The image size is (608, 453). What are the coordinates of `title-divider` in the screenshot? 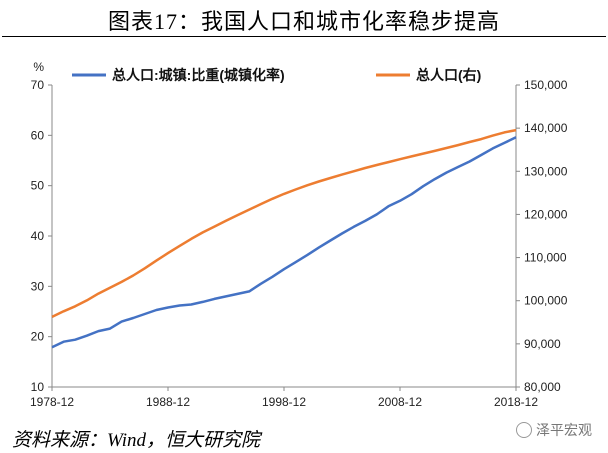 It's located at (304, 36).